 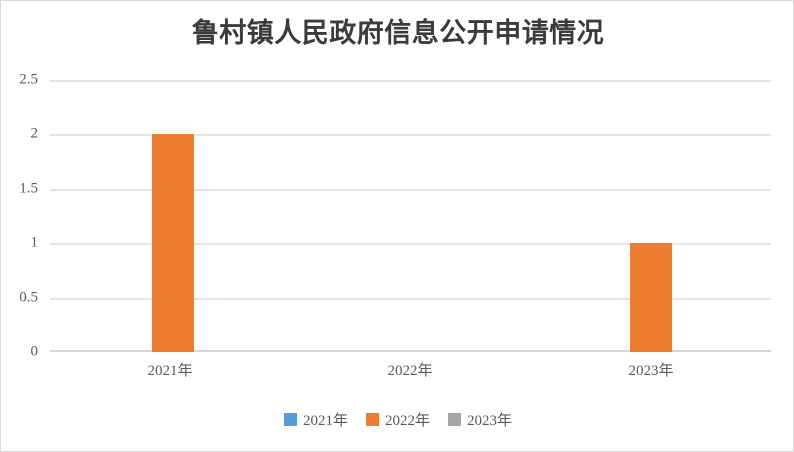 I want to click on x-axis: 2021年 2022年 2023年, so click(x=410, y=373).